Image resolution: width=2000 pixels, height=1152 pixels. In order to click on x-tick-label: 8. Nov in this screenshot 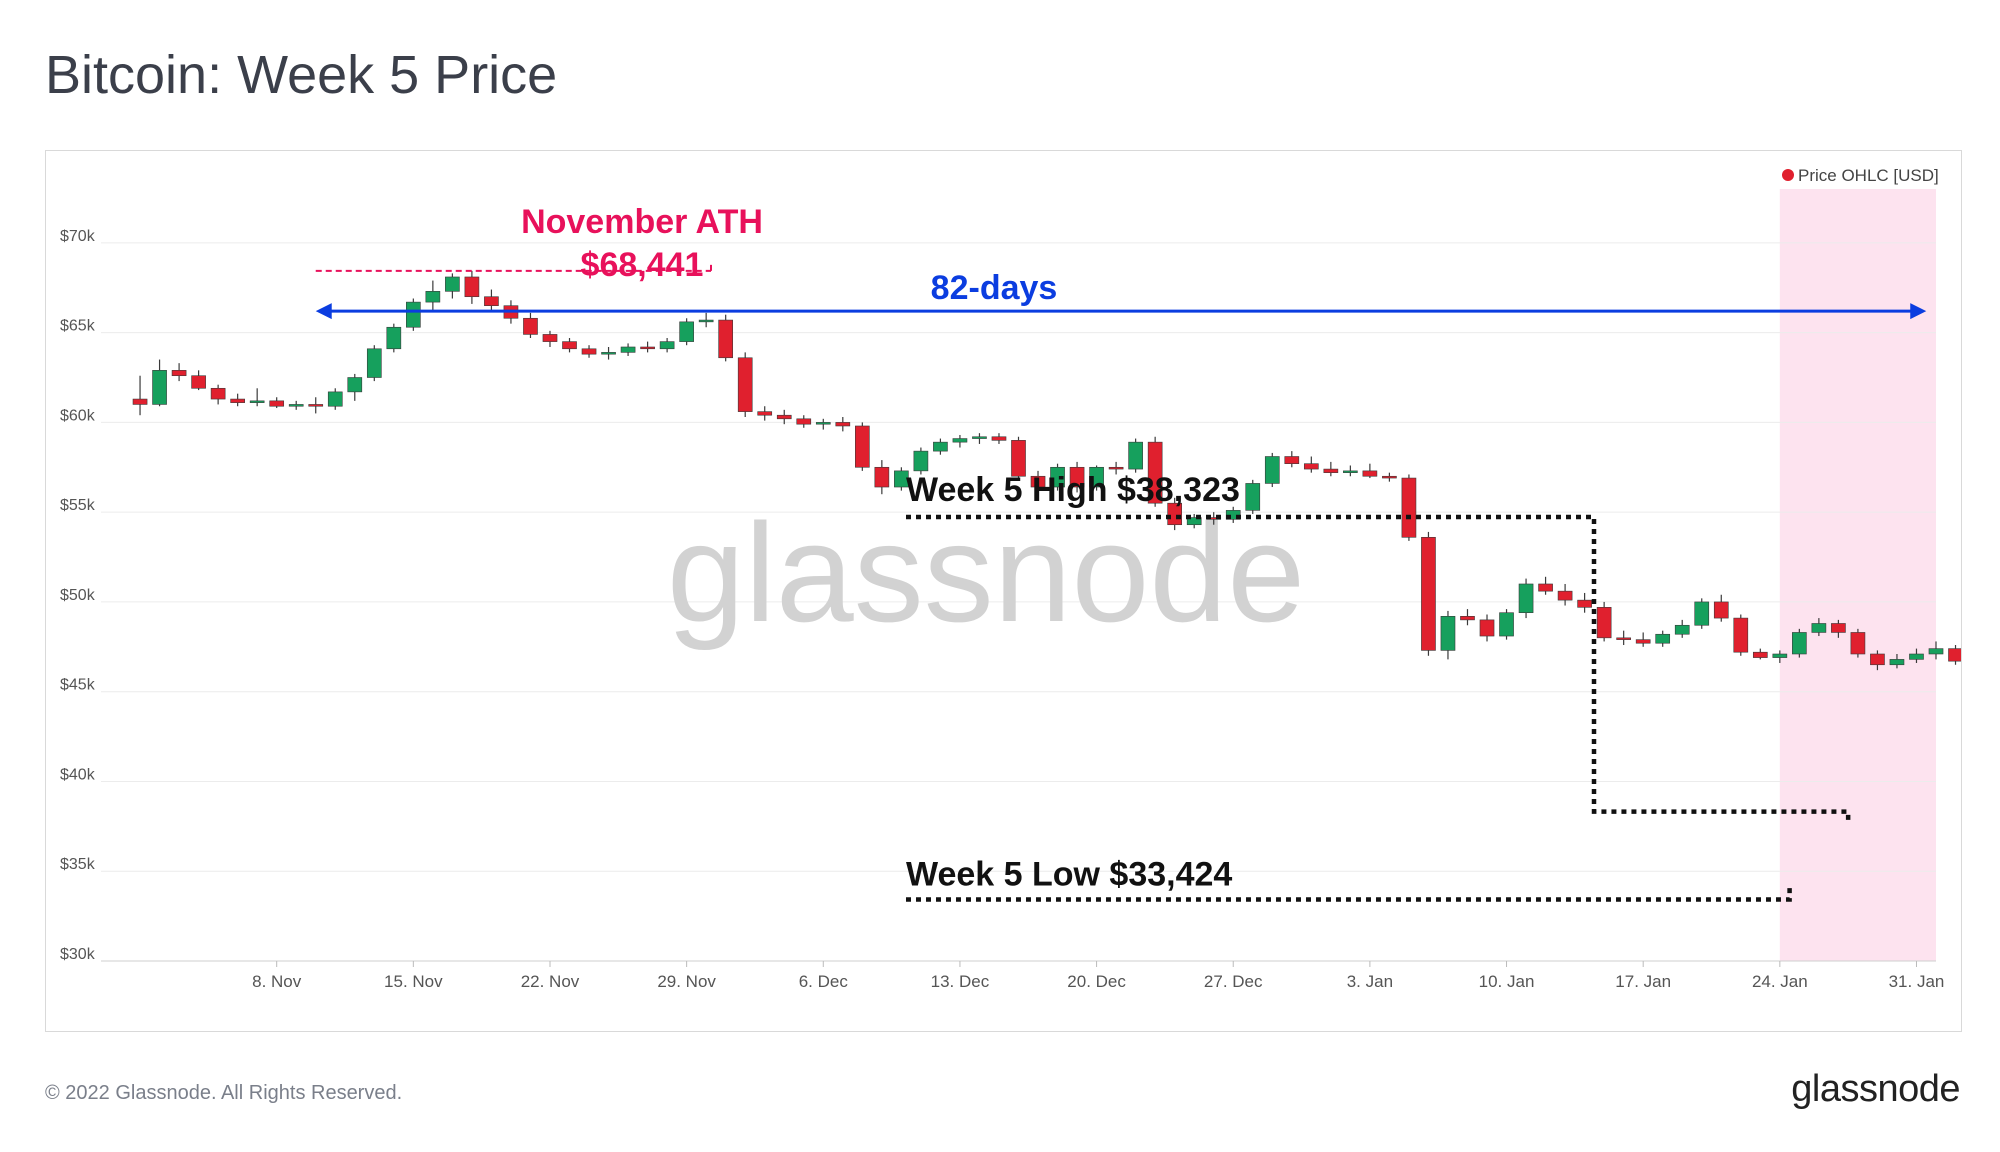, I will do `click(277, 981)`.